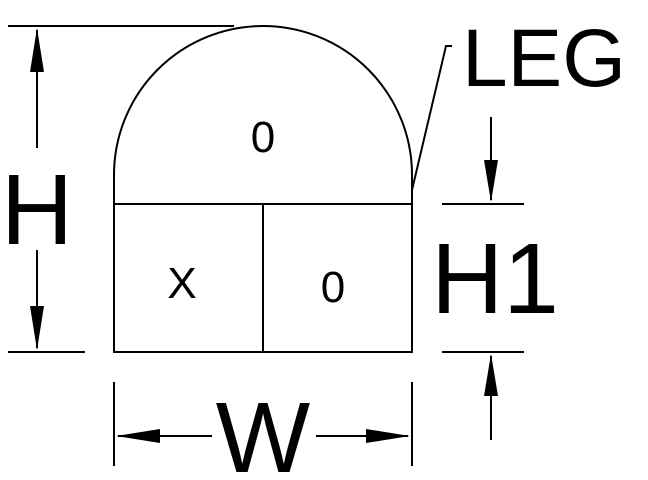 The height and width of the screenshot is (480, 648). I want to click on top-cell-label: 0, so click(263, 137).